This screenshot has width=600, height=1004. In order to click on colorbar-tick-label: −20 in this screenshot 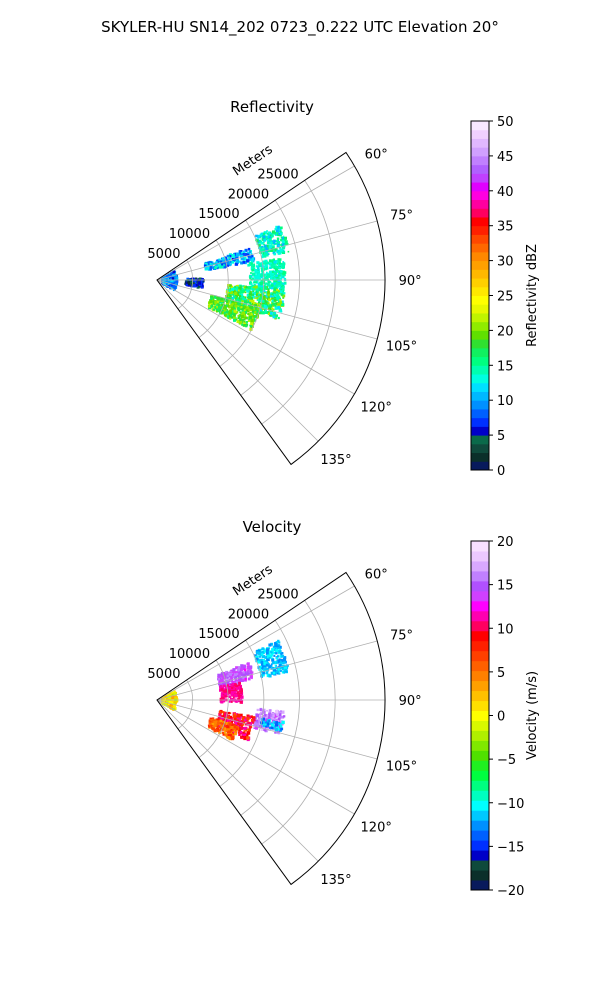, I will do `click(510, 891)`.